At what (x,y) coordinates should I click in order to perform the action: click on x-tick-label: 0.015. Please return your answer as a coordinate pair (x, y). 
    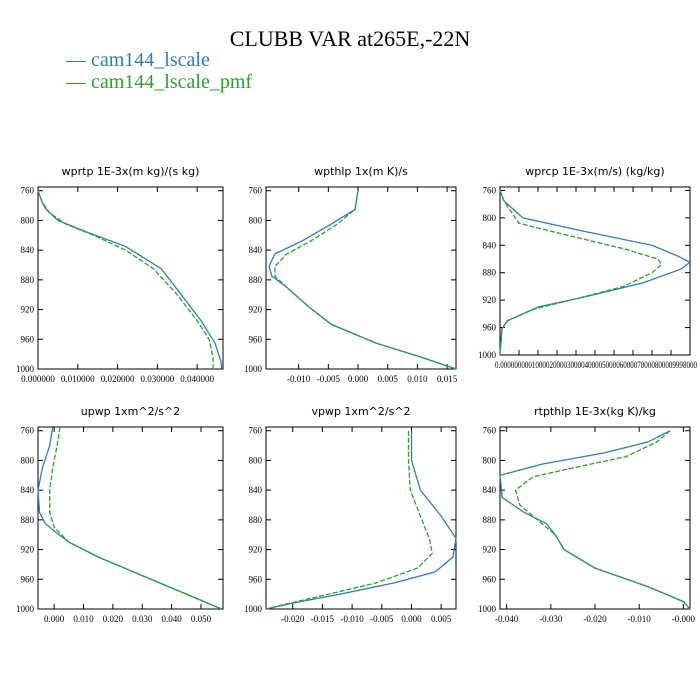
    Looking at the image, I should click on (447, 379).